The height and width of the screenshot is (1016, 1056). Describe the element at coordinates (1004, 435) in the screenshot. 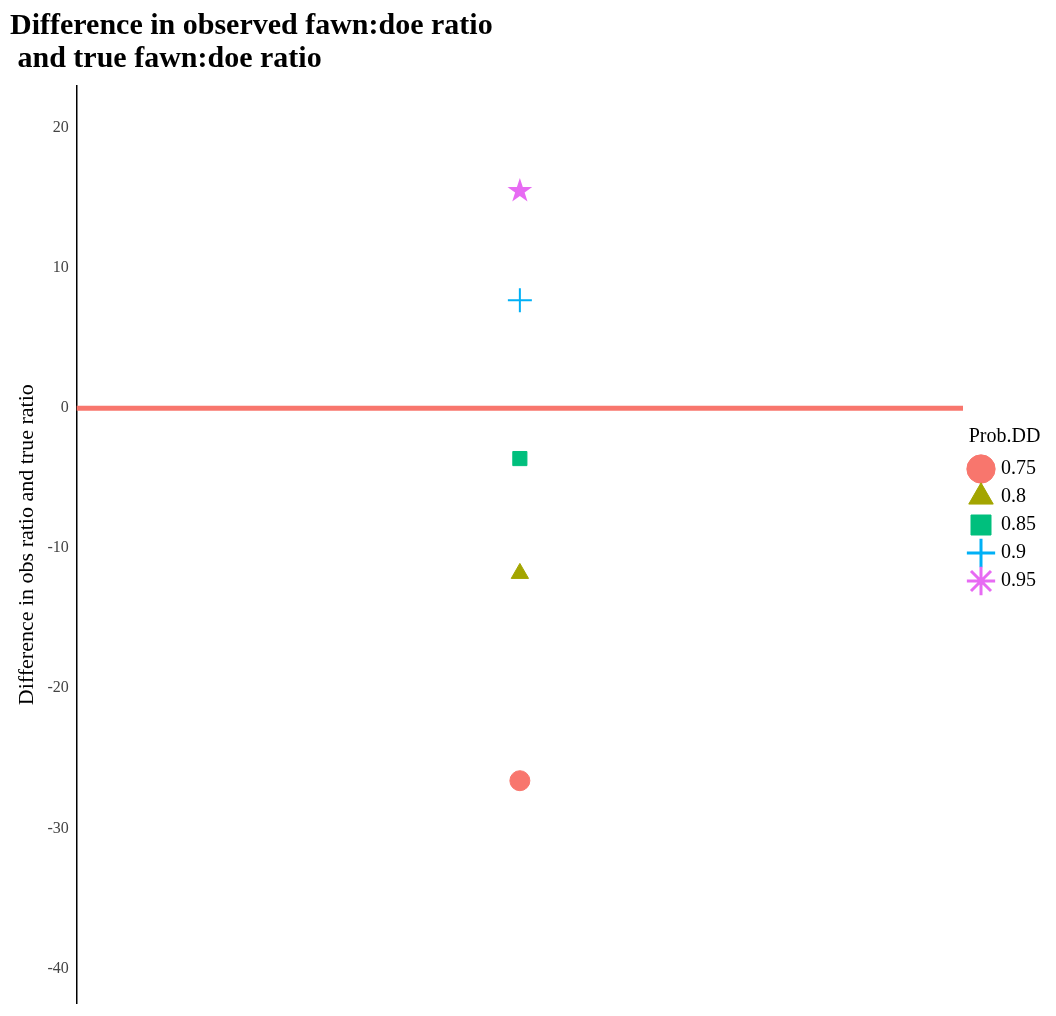

I see `legend-title: Prob.DD` at that location.